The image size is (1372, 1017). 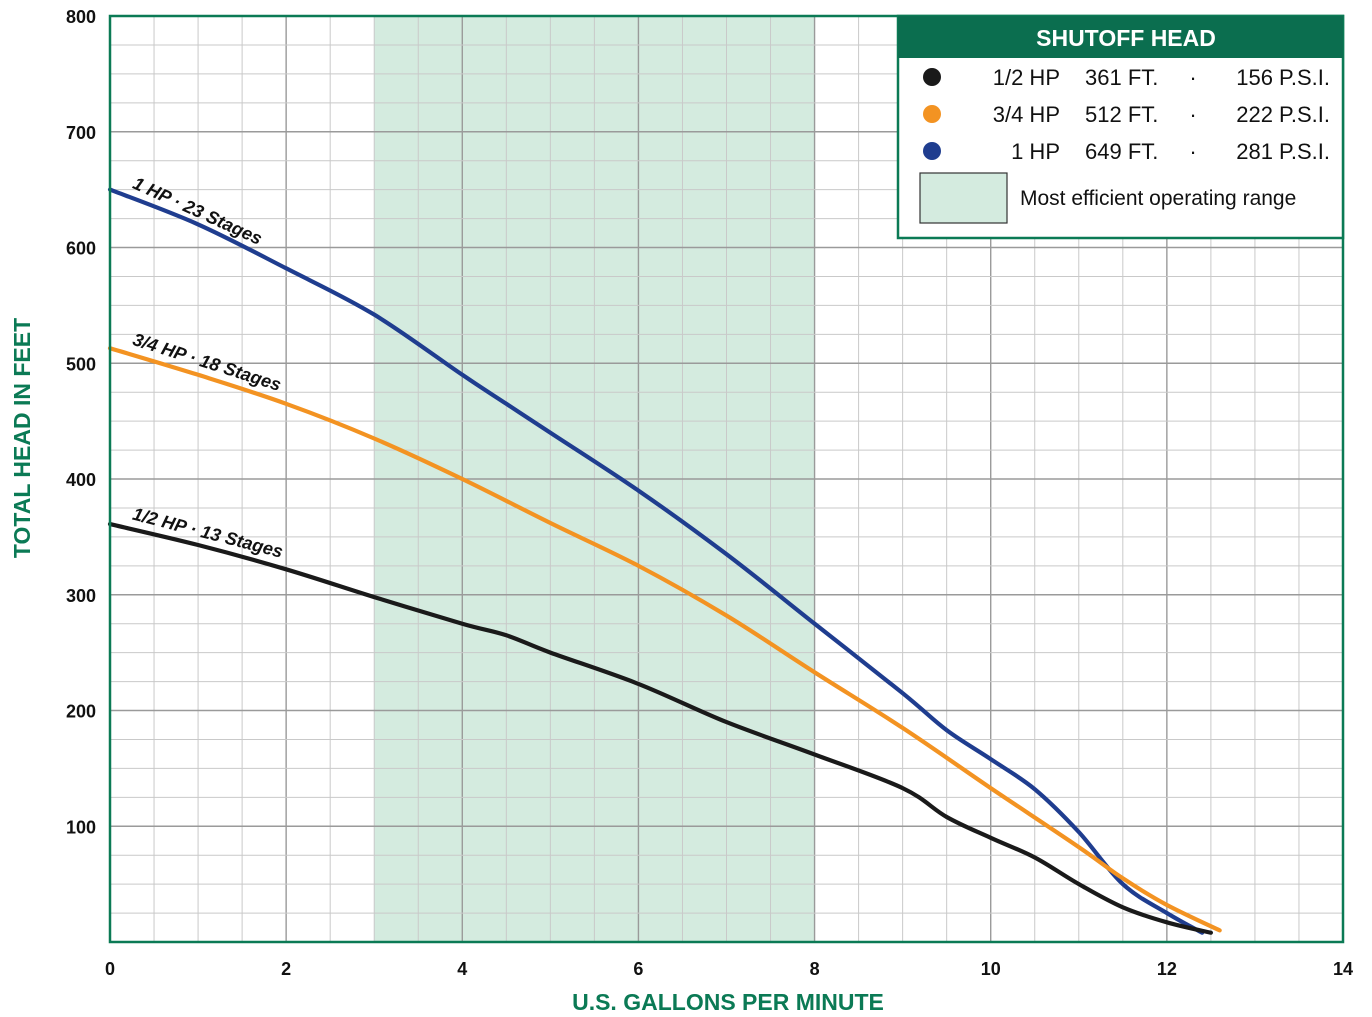 I want to click on y-tick-label: 700, so click(x=81, y=133).